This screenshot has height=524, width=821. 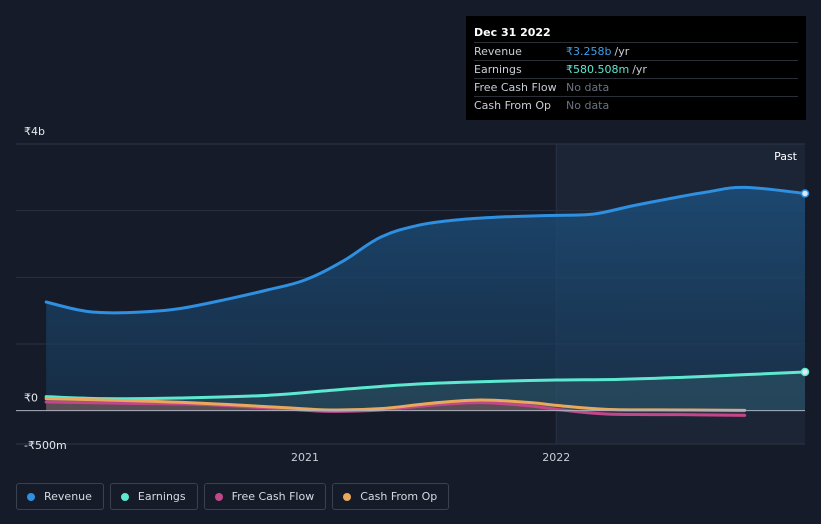 I want to click on tooltip-row-earnings: Earnings ₹580.508m /yr, so click(x=636, y=69).